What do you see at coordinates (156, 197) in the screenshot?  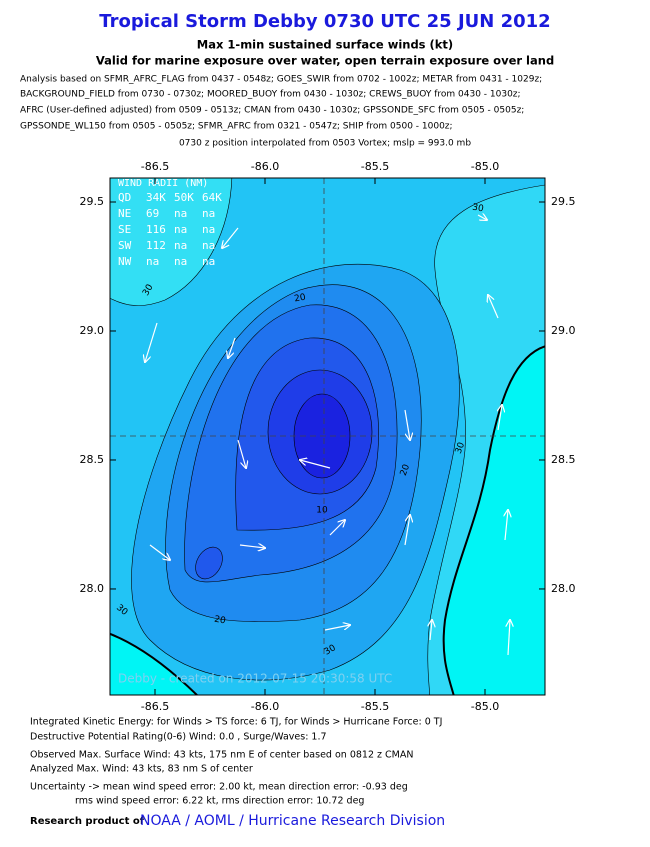 I see `radii-header: 34K` at bounding box center [156, 197].